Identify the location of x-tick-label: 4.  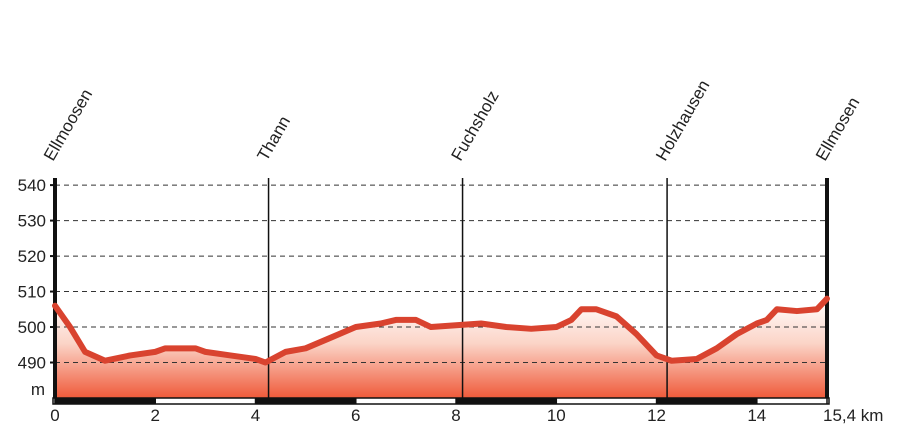
(255, 415).